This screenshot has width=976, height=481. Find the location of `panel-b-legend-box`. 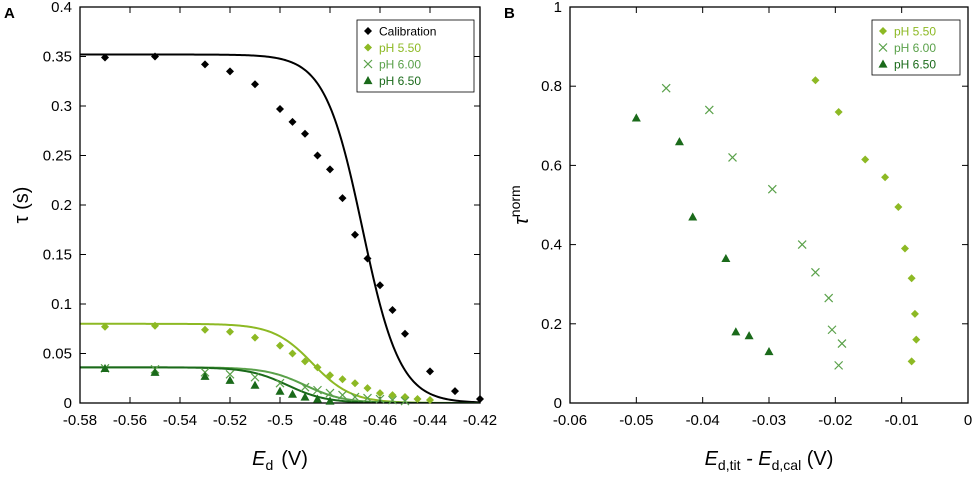

panel-b-legend-box is located at coordinates (916, 47).